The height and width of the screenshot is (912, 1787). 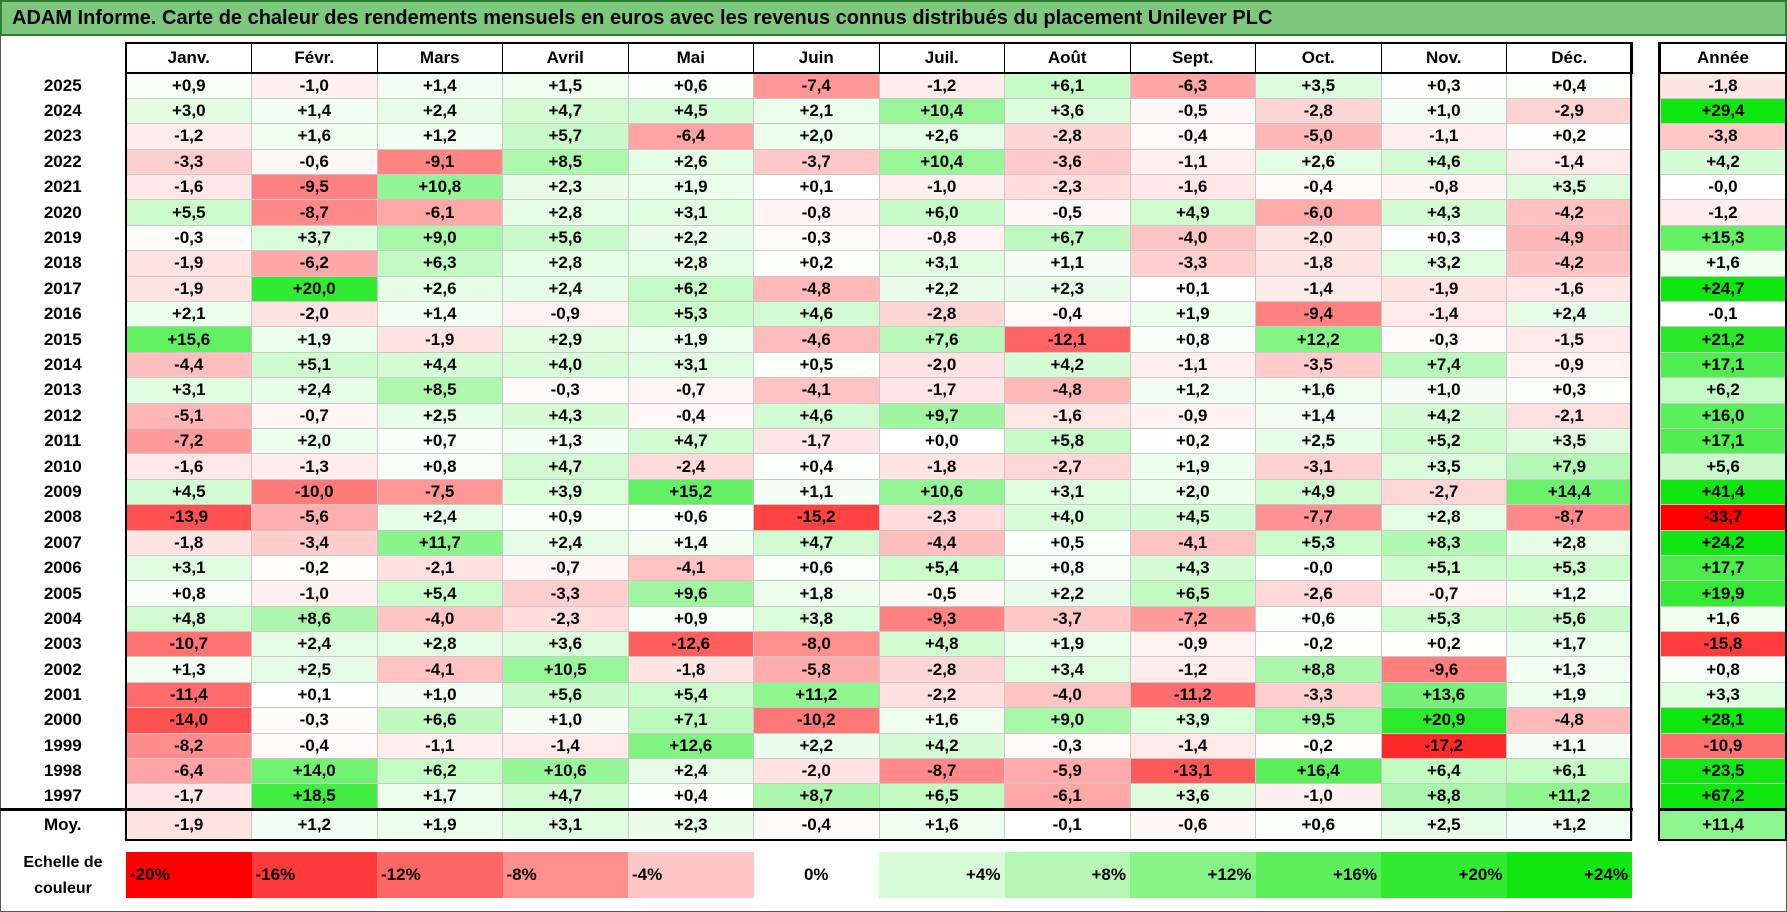 What do you see at coordinates (62, 187) in the screenshot?
I see `year-label: 2021` at bounding box center [62, 187].